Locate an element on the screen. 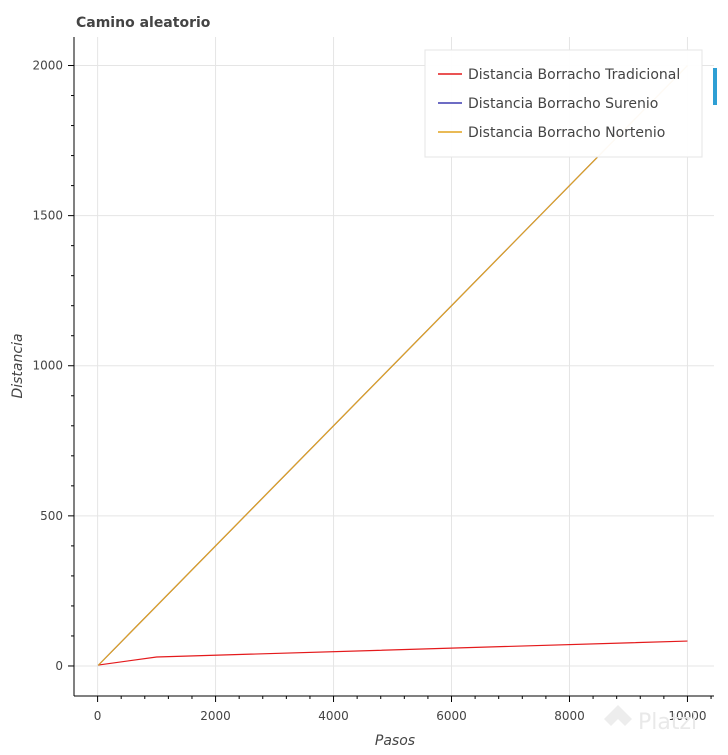 The image size is (728, 755). watermark: Platzi is located at coordinates (650, 720).